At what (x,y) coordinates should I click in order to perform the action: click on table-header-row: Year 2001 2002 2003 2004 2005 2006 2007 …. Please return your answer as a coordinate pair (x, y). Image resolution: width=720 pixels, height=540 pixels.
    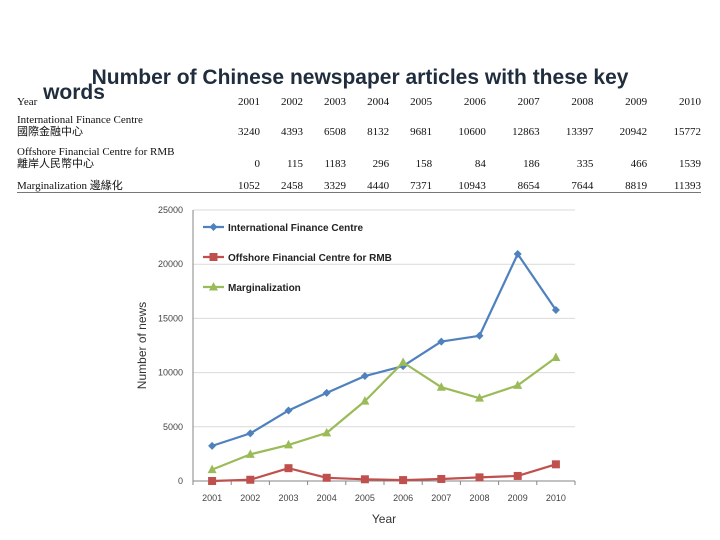
    Looking at the image, I should click on (359, 100).